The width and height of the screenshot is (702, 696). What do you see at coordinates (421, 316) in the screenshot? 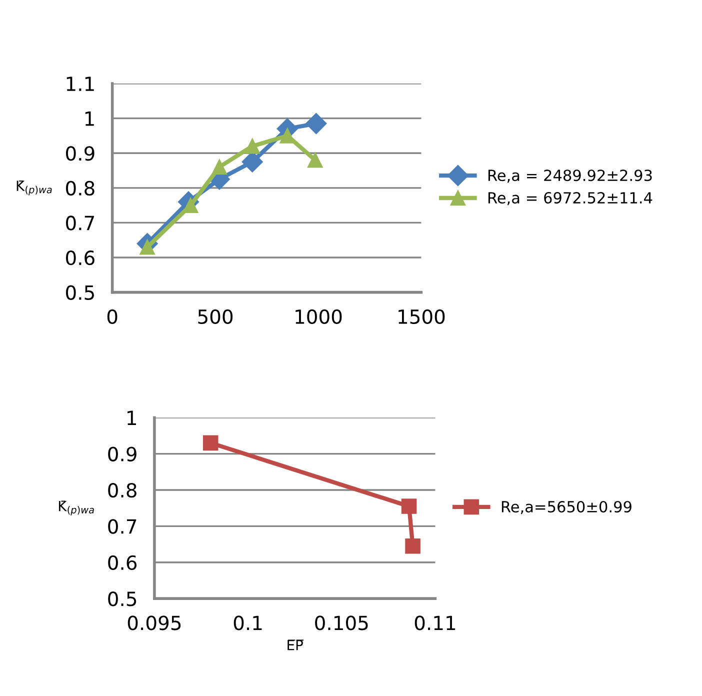
I see `x-tick-label: 1500` at bounding box center [421, 316].